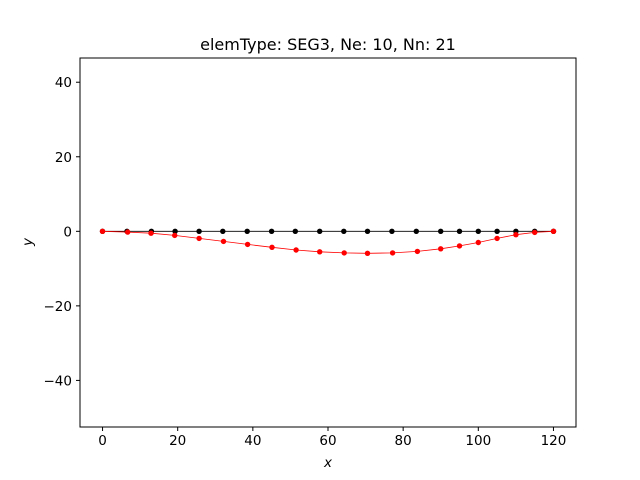 Image resolution: width=640 pixels, height=480 pixels. What do you see at coordinates (63, 83) in the screenshot?
I see `y-tick-label: 40` at bounding box center [63, 83].